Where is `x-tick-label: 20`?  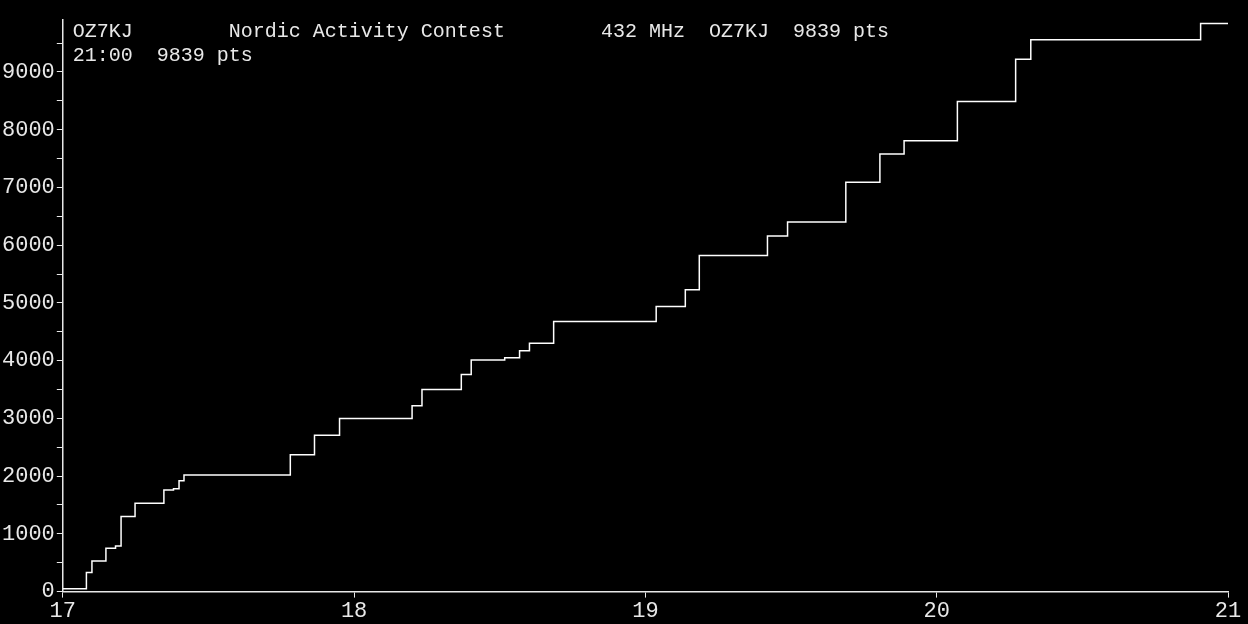 x-tick-label: 20 is located at coordinates (936, 611).